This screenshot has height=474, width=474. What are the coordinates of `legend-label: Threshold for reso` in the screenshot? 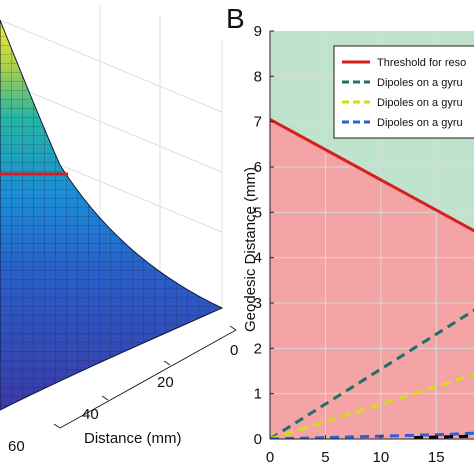 It's located at (421, 63).